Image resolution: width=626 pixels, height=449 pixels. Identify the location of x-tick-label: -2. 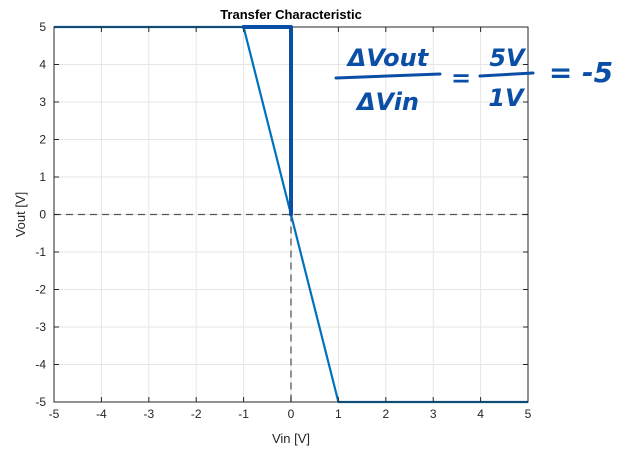
(196, 414).